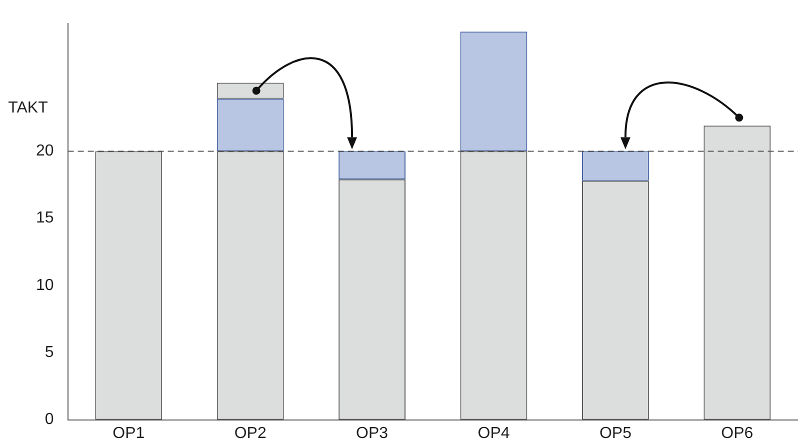 This screenshot has width=798, height=447. I want to click on y-tick-label: 10, so click(45, 285).